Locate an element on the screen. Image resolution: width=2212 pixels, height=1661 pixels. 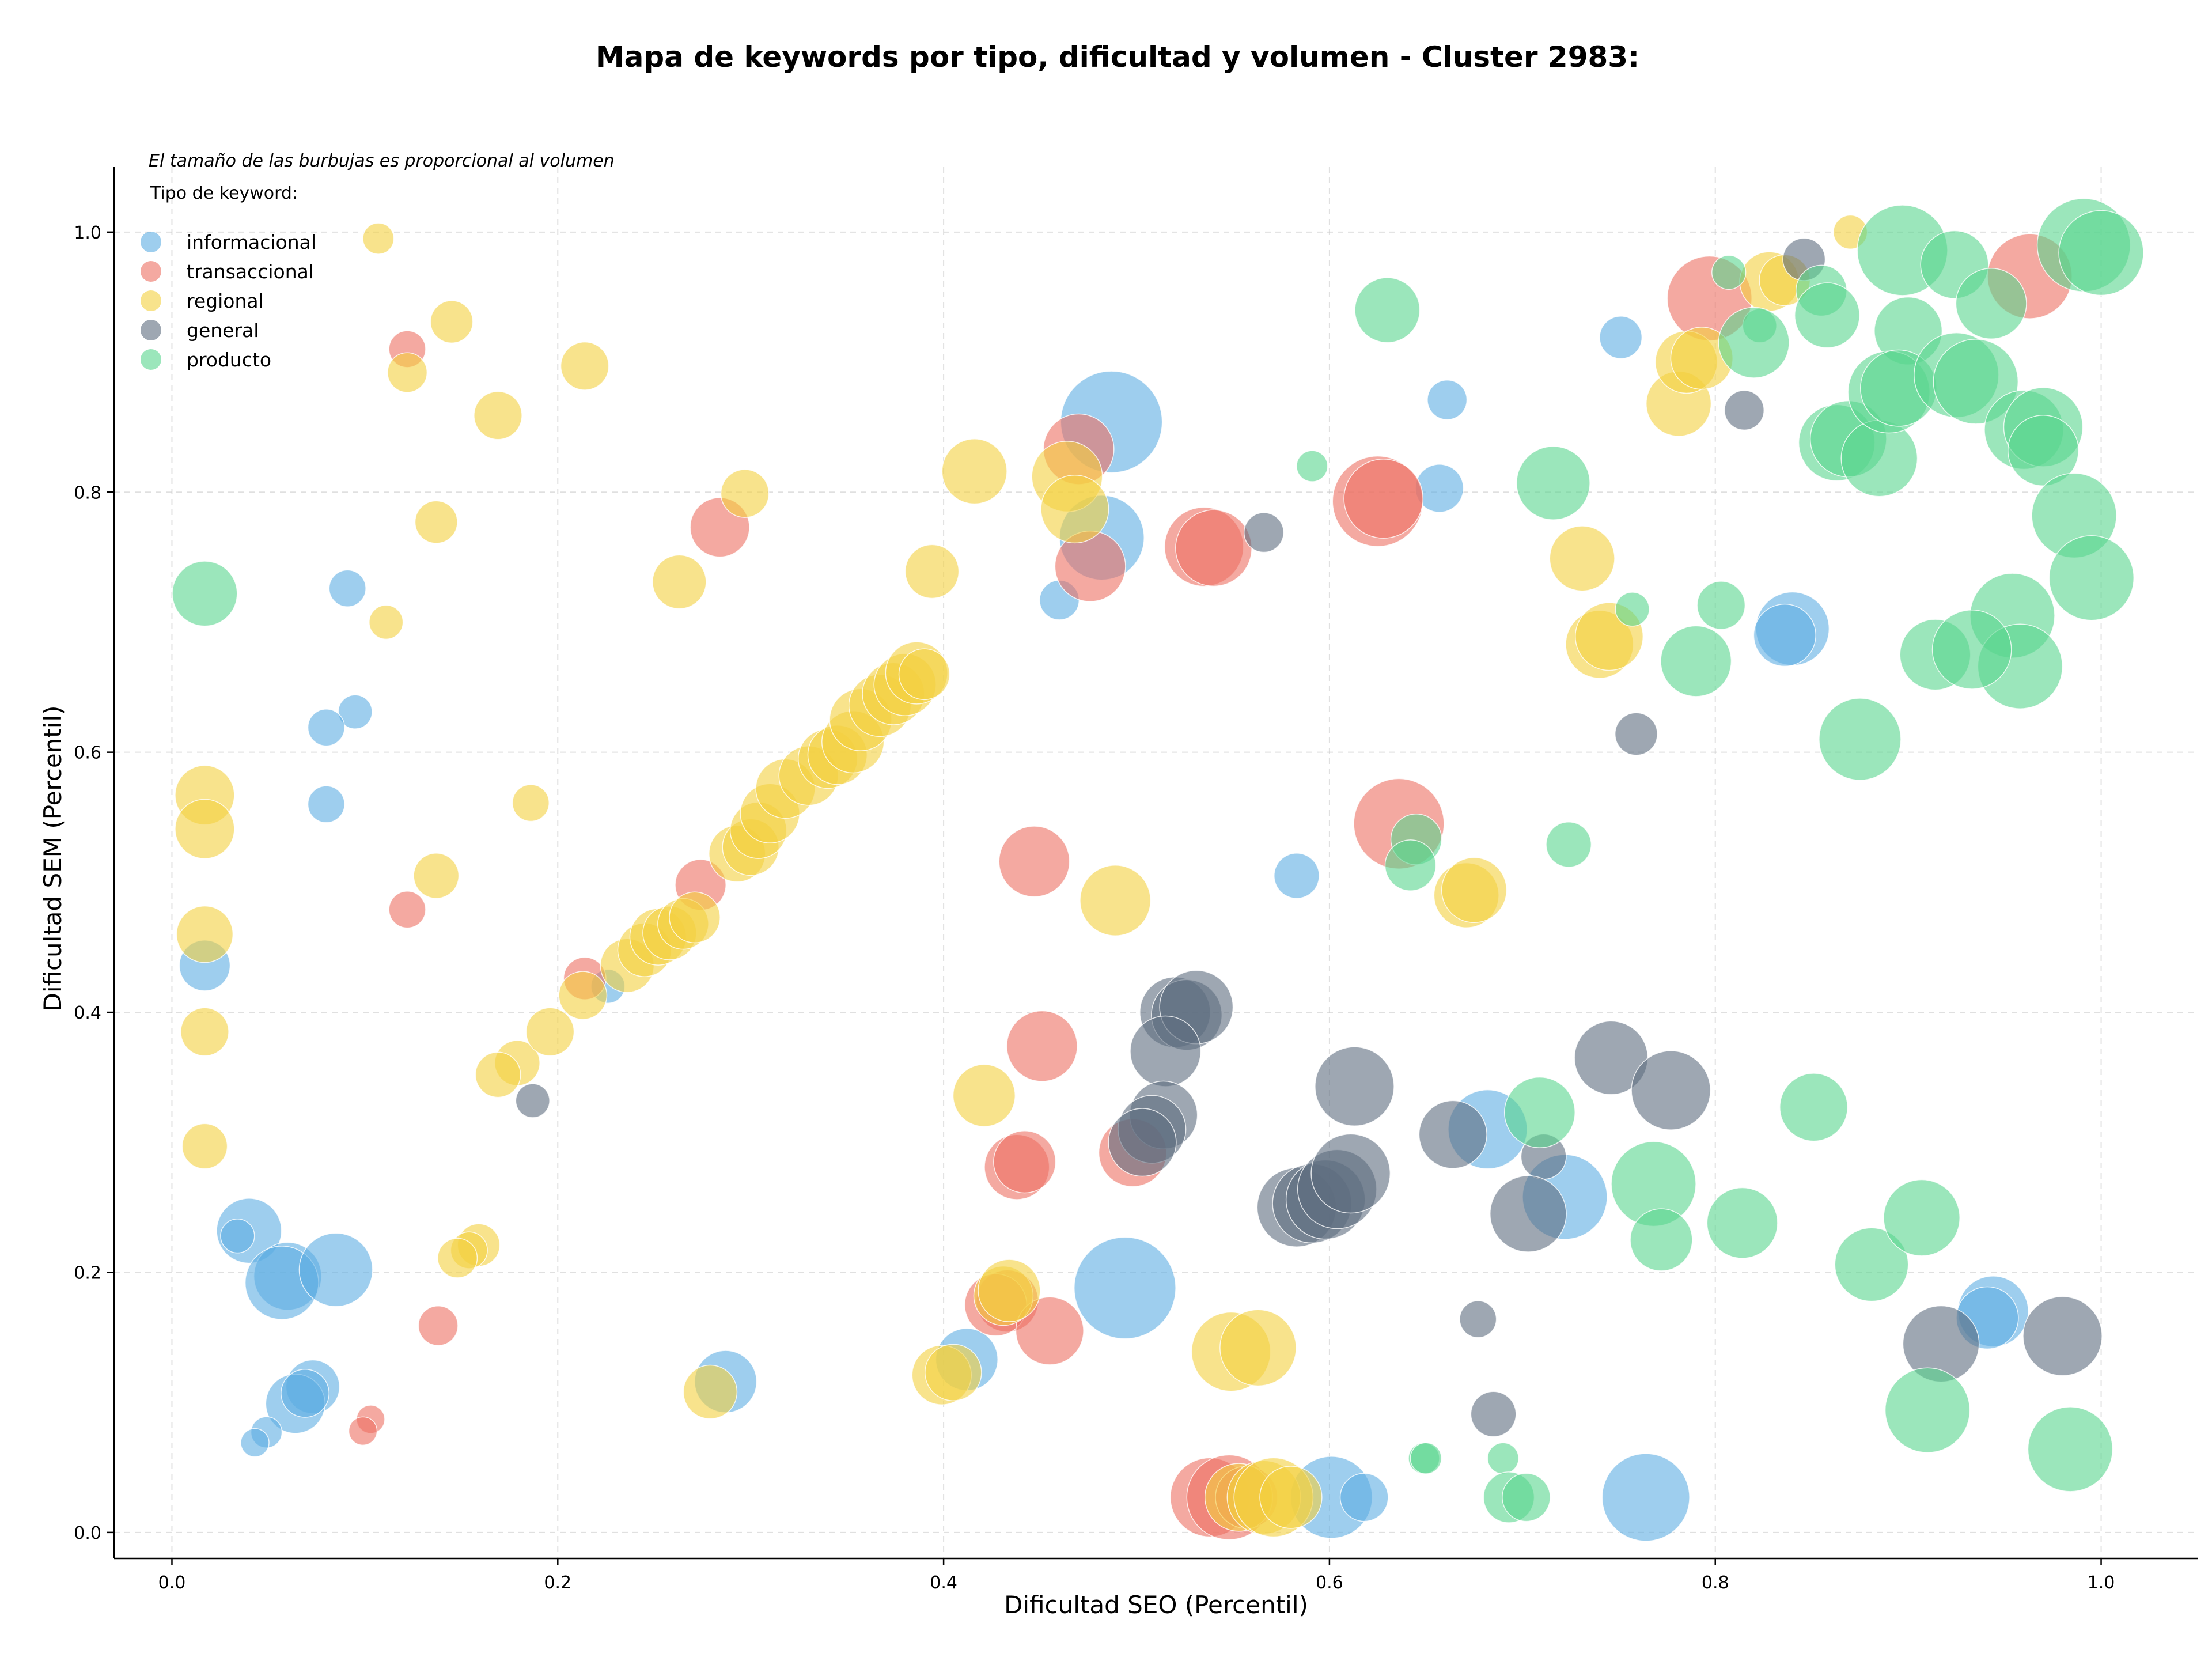
x-tick-label: 0.6 is located at coordinates (1329, 1583).